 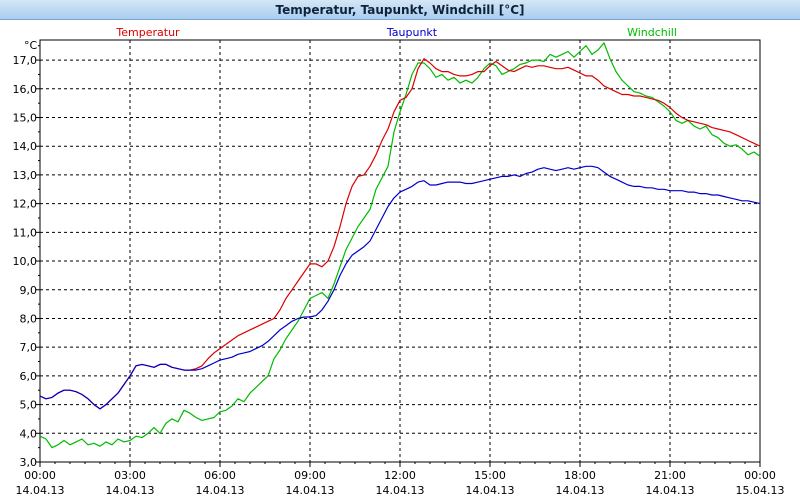 What do you see at coordinates (29, 347) in the screenshot?
I see `y-tick-label: 7,0` at bounding box center [29, 347].